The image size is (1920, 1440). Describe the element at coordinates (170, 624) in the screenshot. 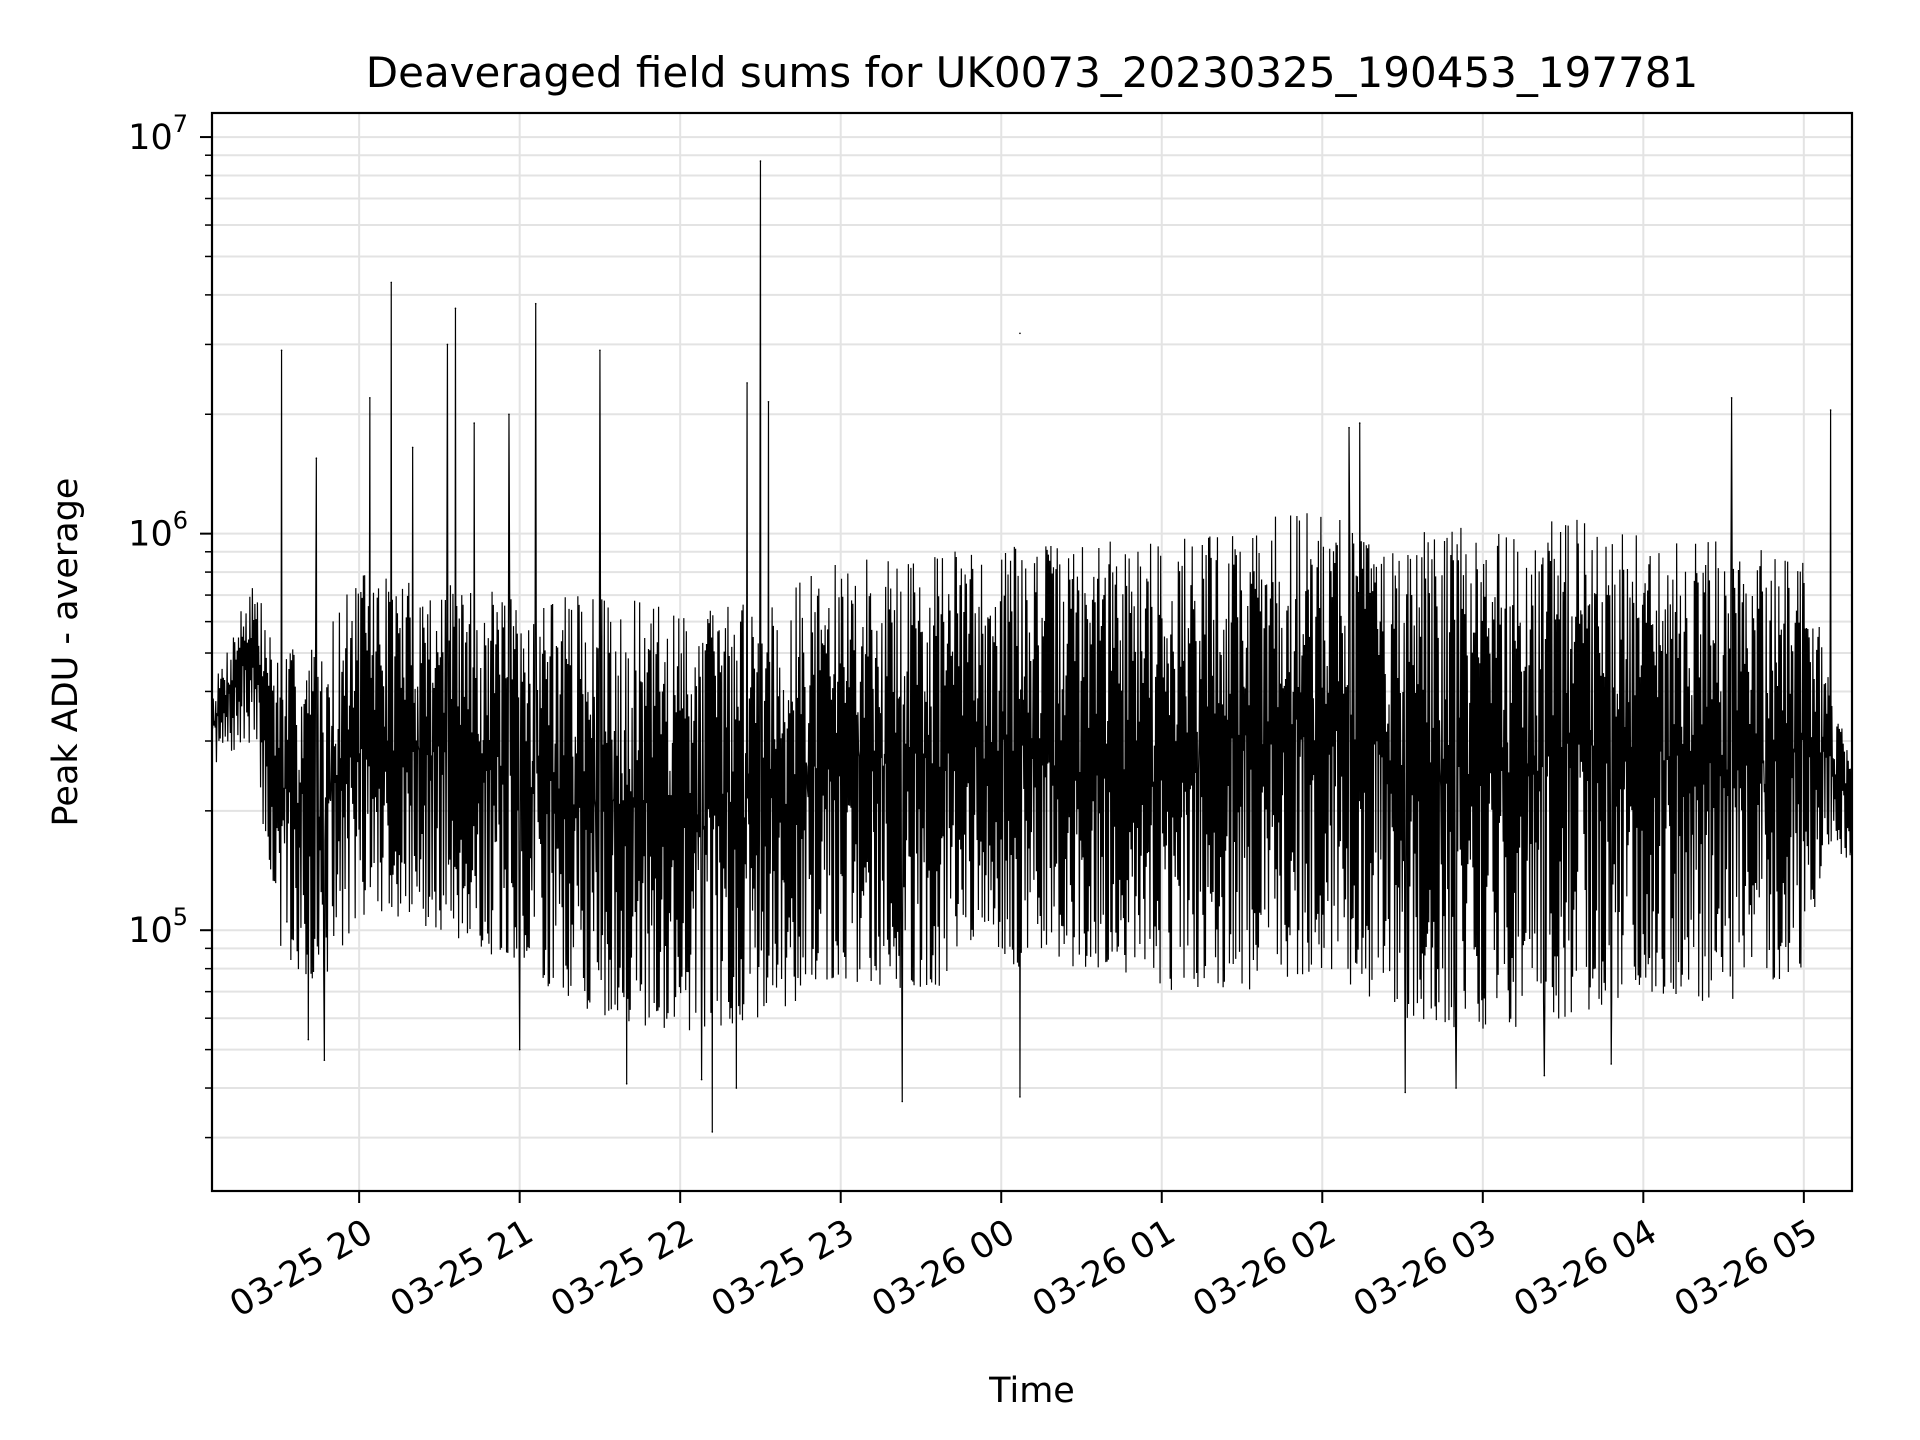

I see `y-axis: 10⁵ 10⁶ 10⁷` at that location.